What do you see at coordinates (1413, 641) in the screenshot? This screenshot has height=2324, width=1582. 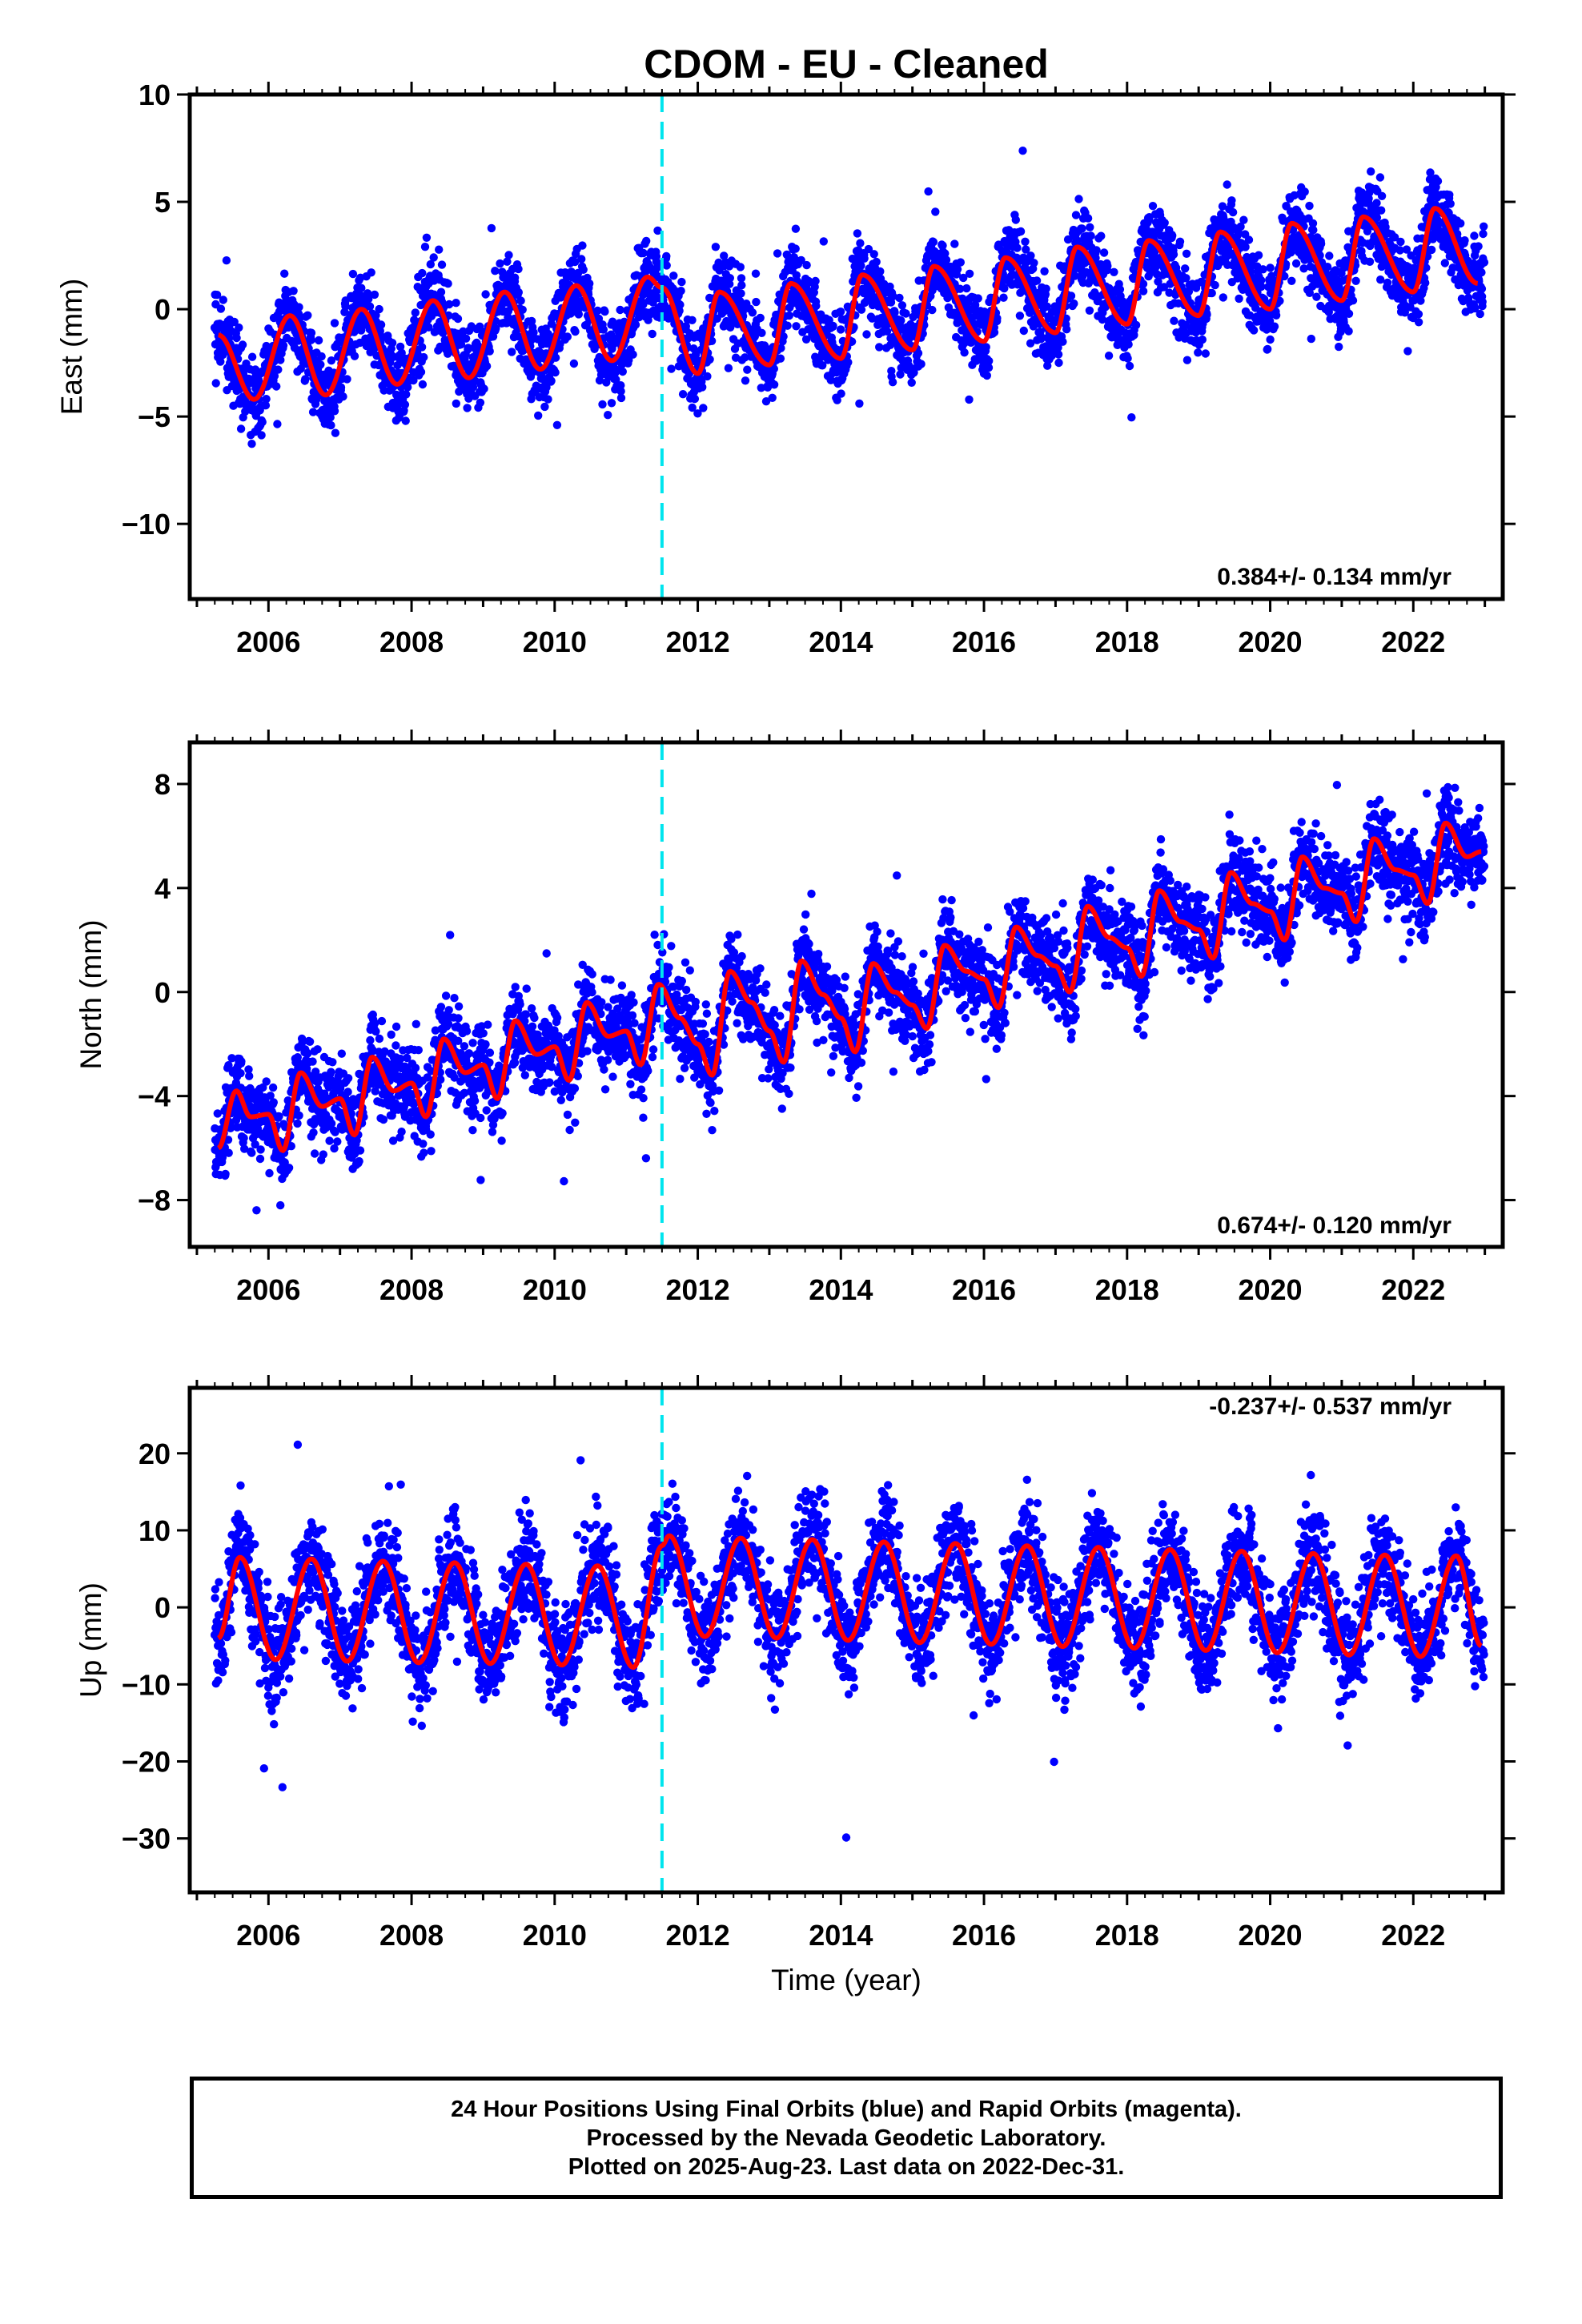 I see `x-tick-label: 2022` at bounding box center [1413, 641].